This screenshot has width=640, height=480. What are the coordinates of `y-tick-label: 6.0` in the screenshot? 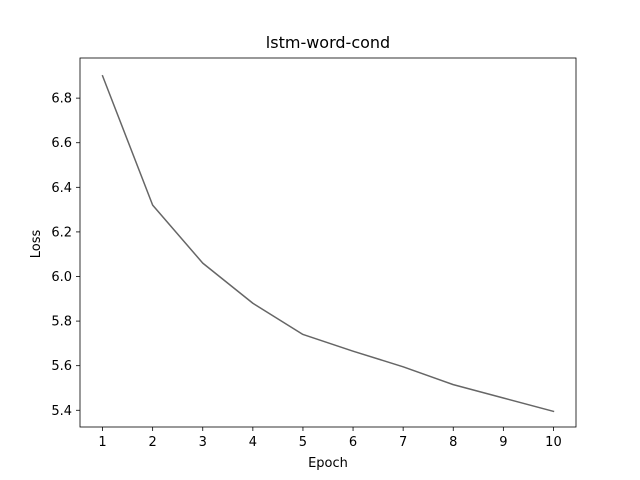 It's located at (61, 277).